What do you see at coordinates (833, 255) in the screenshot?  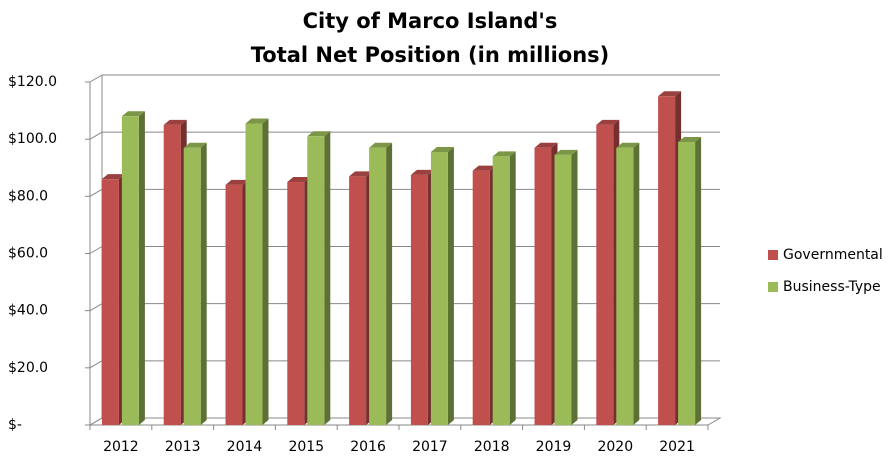 I see `legend-label: Governmental` at bounding box center [833, 255].